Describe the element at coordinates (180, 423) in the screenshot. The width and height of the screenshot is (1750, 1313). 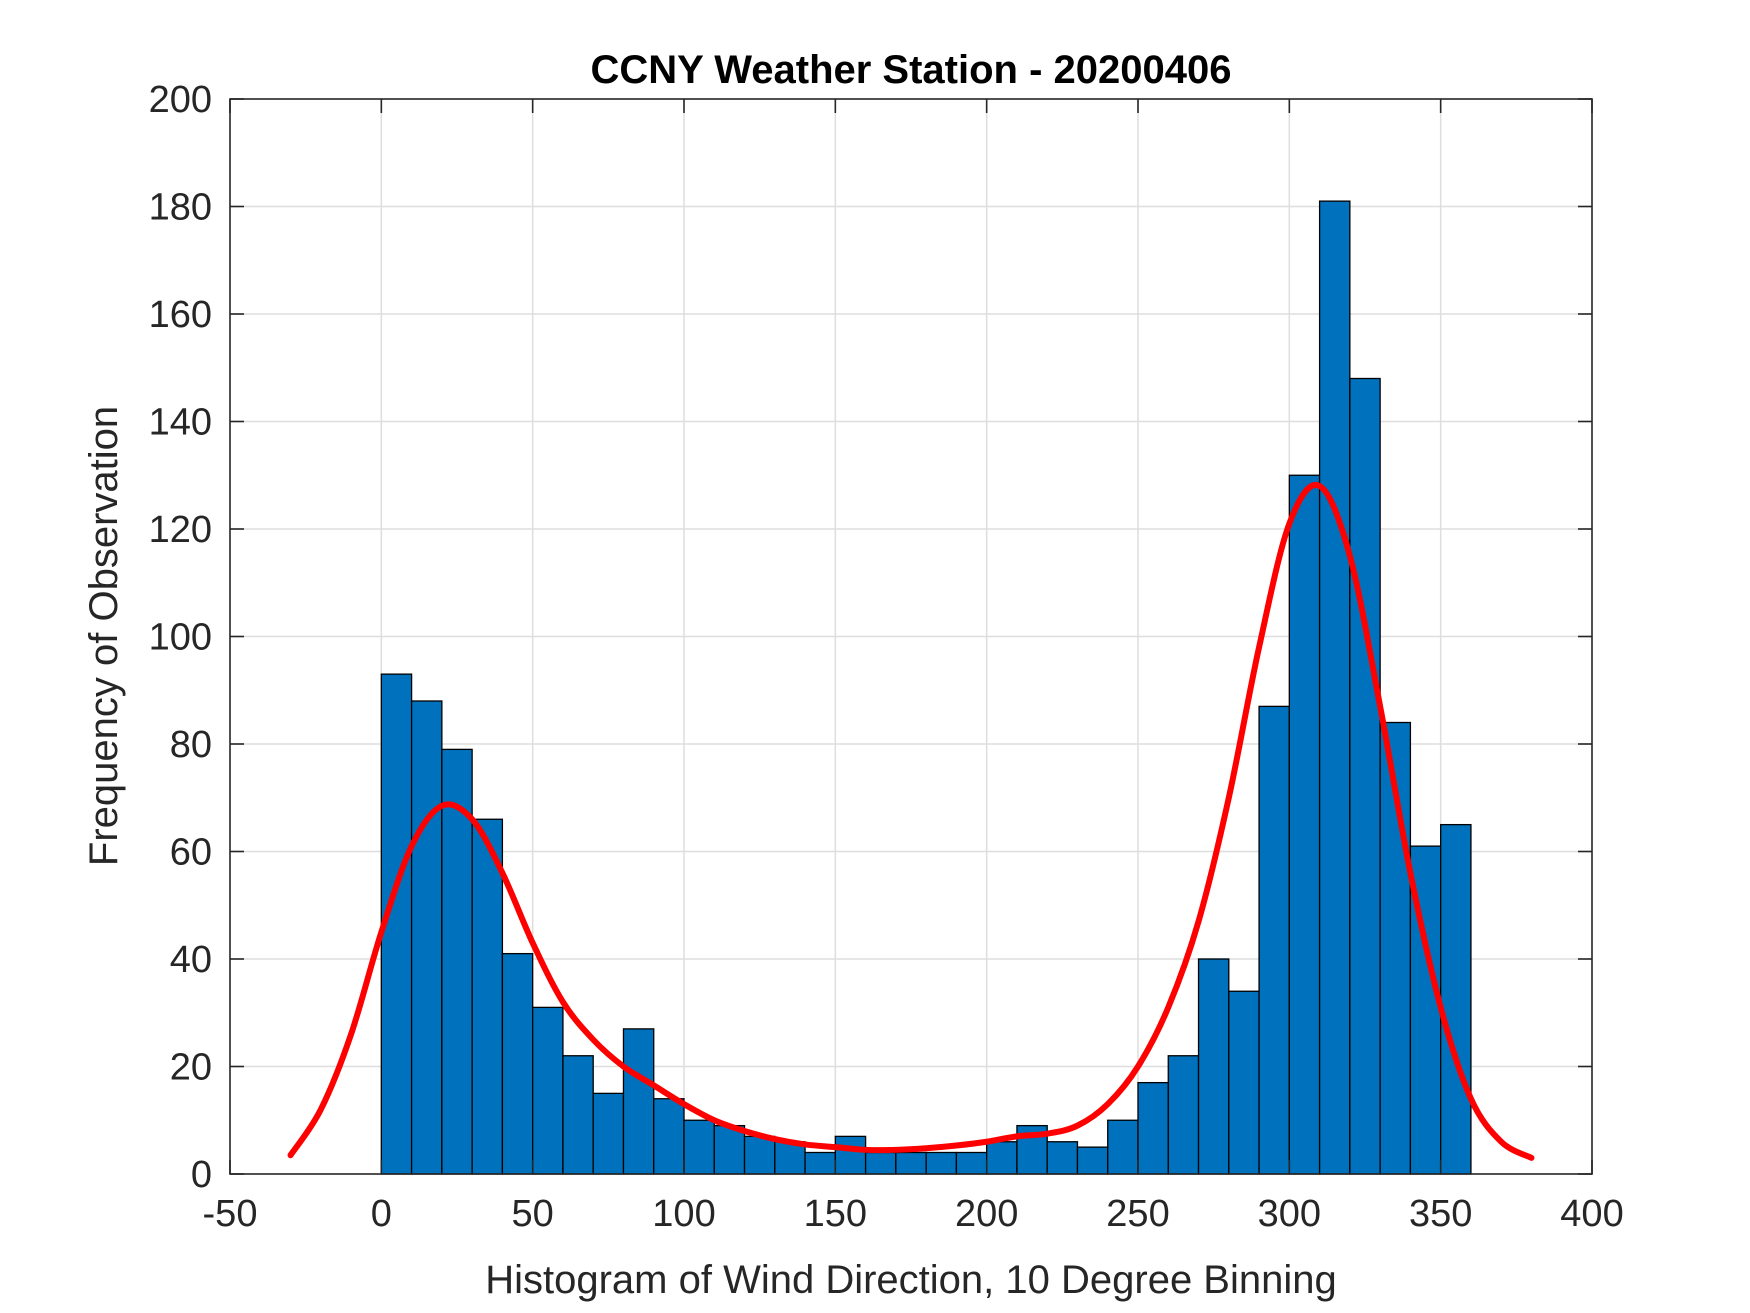
I see `y-tick-label: 140` at that location.